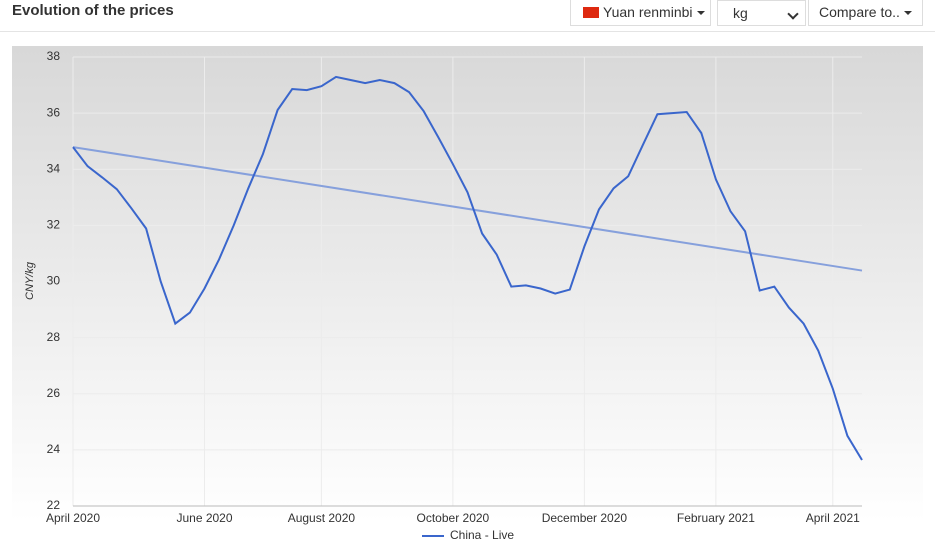  What do you see at coordinates (204, 518) in the screenshot?
I see `x-tick-label: June 2020` at bounding box center [204, 518].